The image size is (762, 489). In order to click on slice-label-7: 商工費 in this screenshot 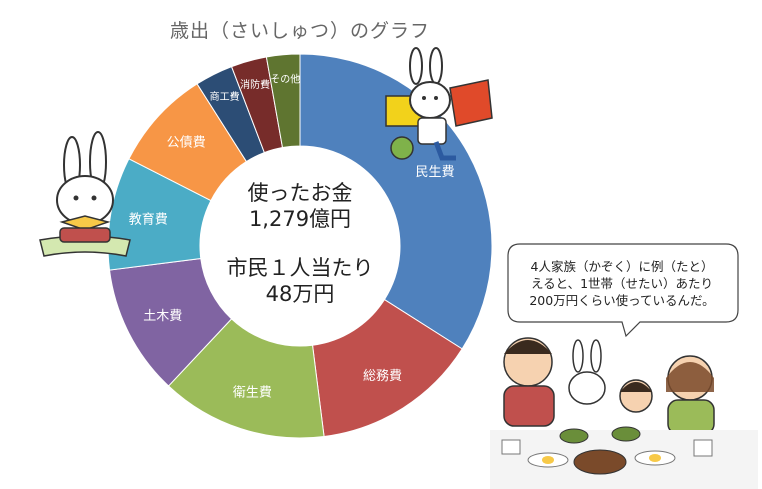, I will do `click(225, 96)`.